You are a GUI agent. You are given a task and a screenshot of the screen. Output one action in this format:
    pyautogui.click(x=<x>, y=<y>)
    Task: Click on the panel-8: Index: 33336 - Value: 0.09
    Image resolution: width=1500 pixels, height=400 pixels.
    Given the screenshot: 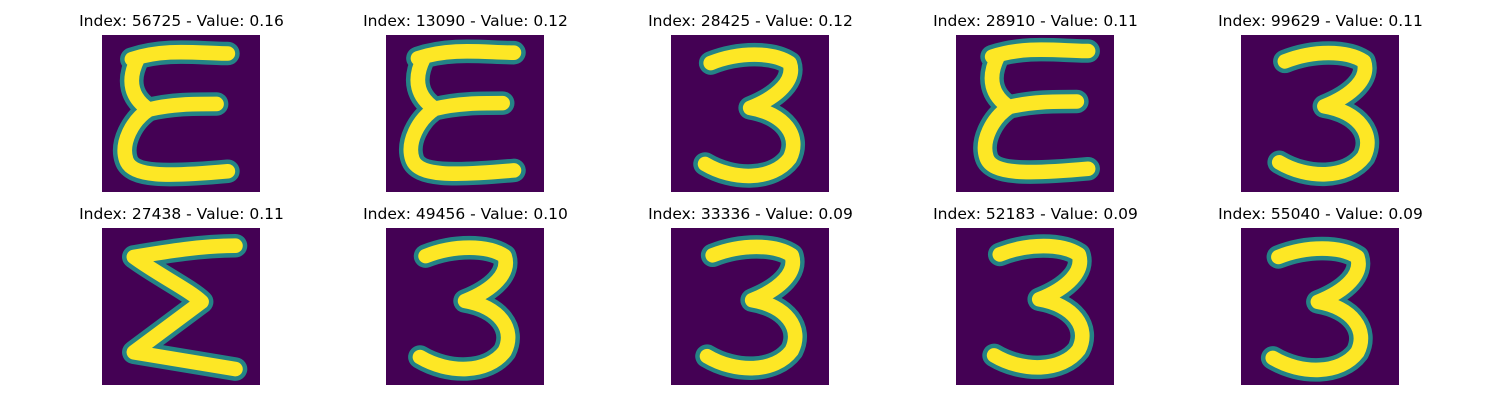 What is the action you would take?
    pyautogui.click(x=750, y=289)
    